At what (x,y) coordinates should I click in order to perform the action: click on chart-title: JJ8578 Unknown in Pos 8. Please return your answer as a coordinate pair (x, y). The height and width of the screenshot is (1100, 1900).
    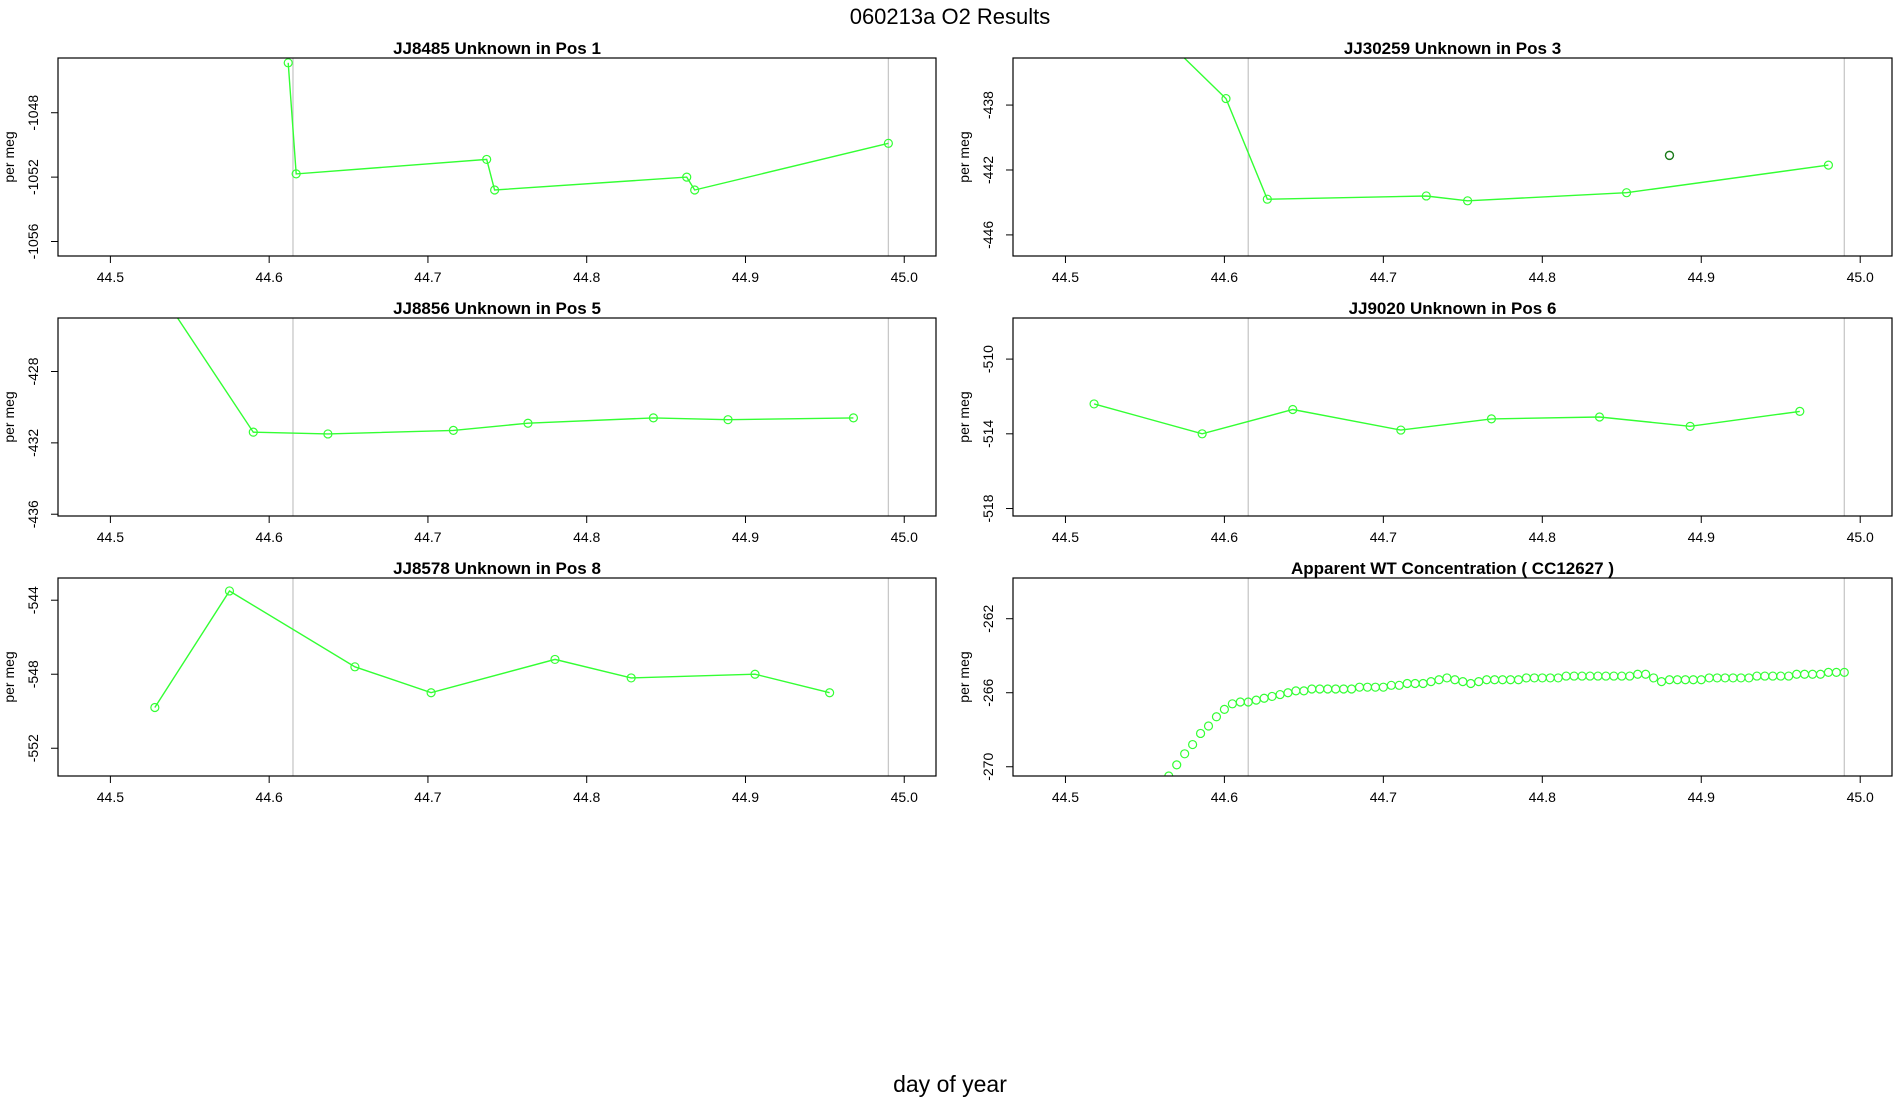
    Looking at the image, I should click on (497, 568).